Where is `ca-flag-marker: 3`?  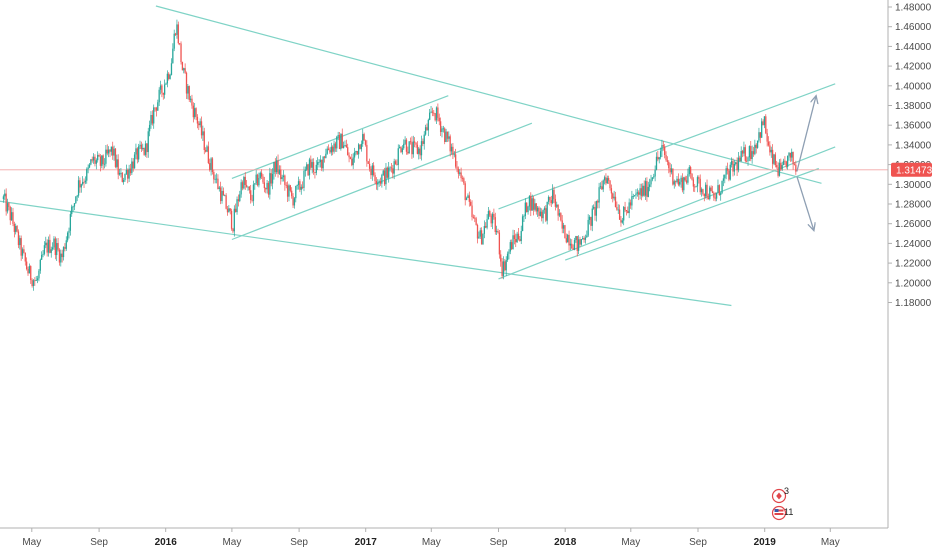
ca-flag-marker: 3 is located at coordinates (780, 495).